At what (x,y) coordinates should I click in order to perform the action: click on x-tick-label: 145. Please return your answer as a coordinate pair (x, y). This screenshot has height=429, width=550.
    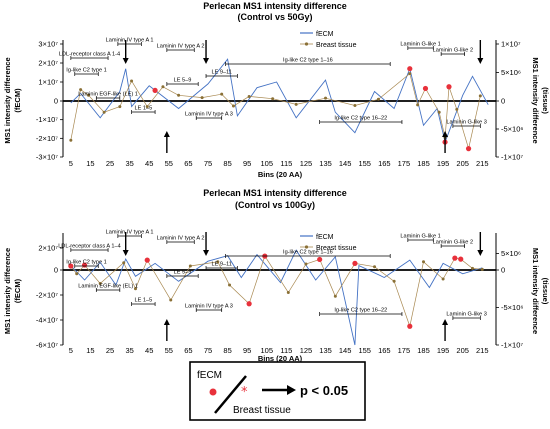
    Looking at the image, I should click on (345, 350).